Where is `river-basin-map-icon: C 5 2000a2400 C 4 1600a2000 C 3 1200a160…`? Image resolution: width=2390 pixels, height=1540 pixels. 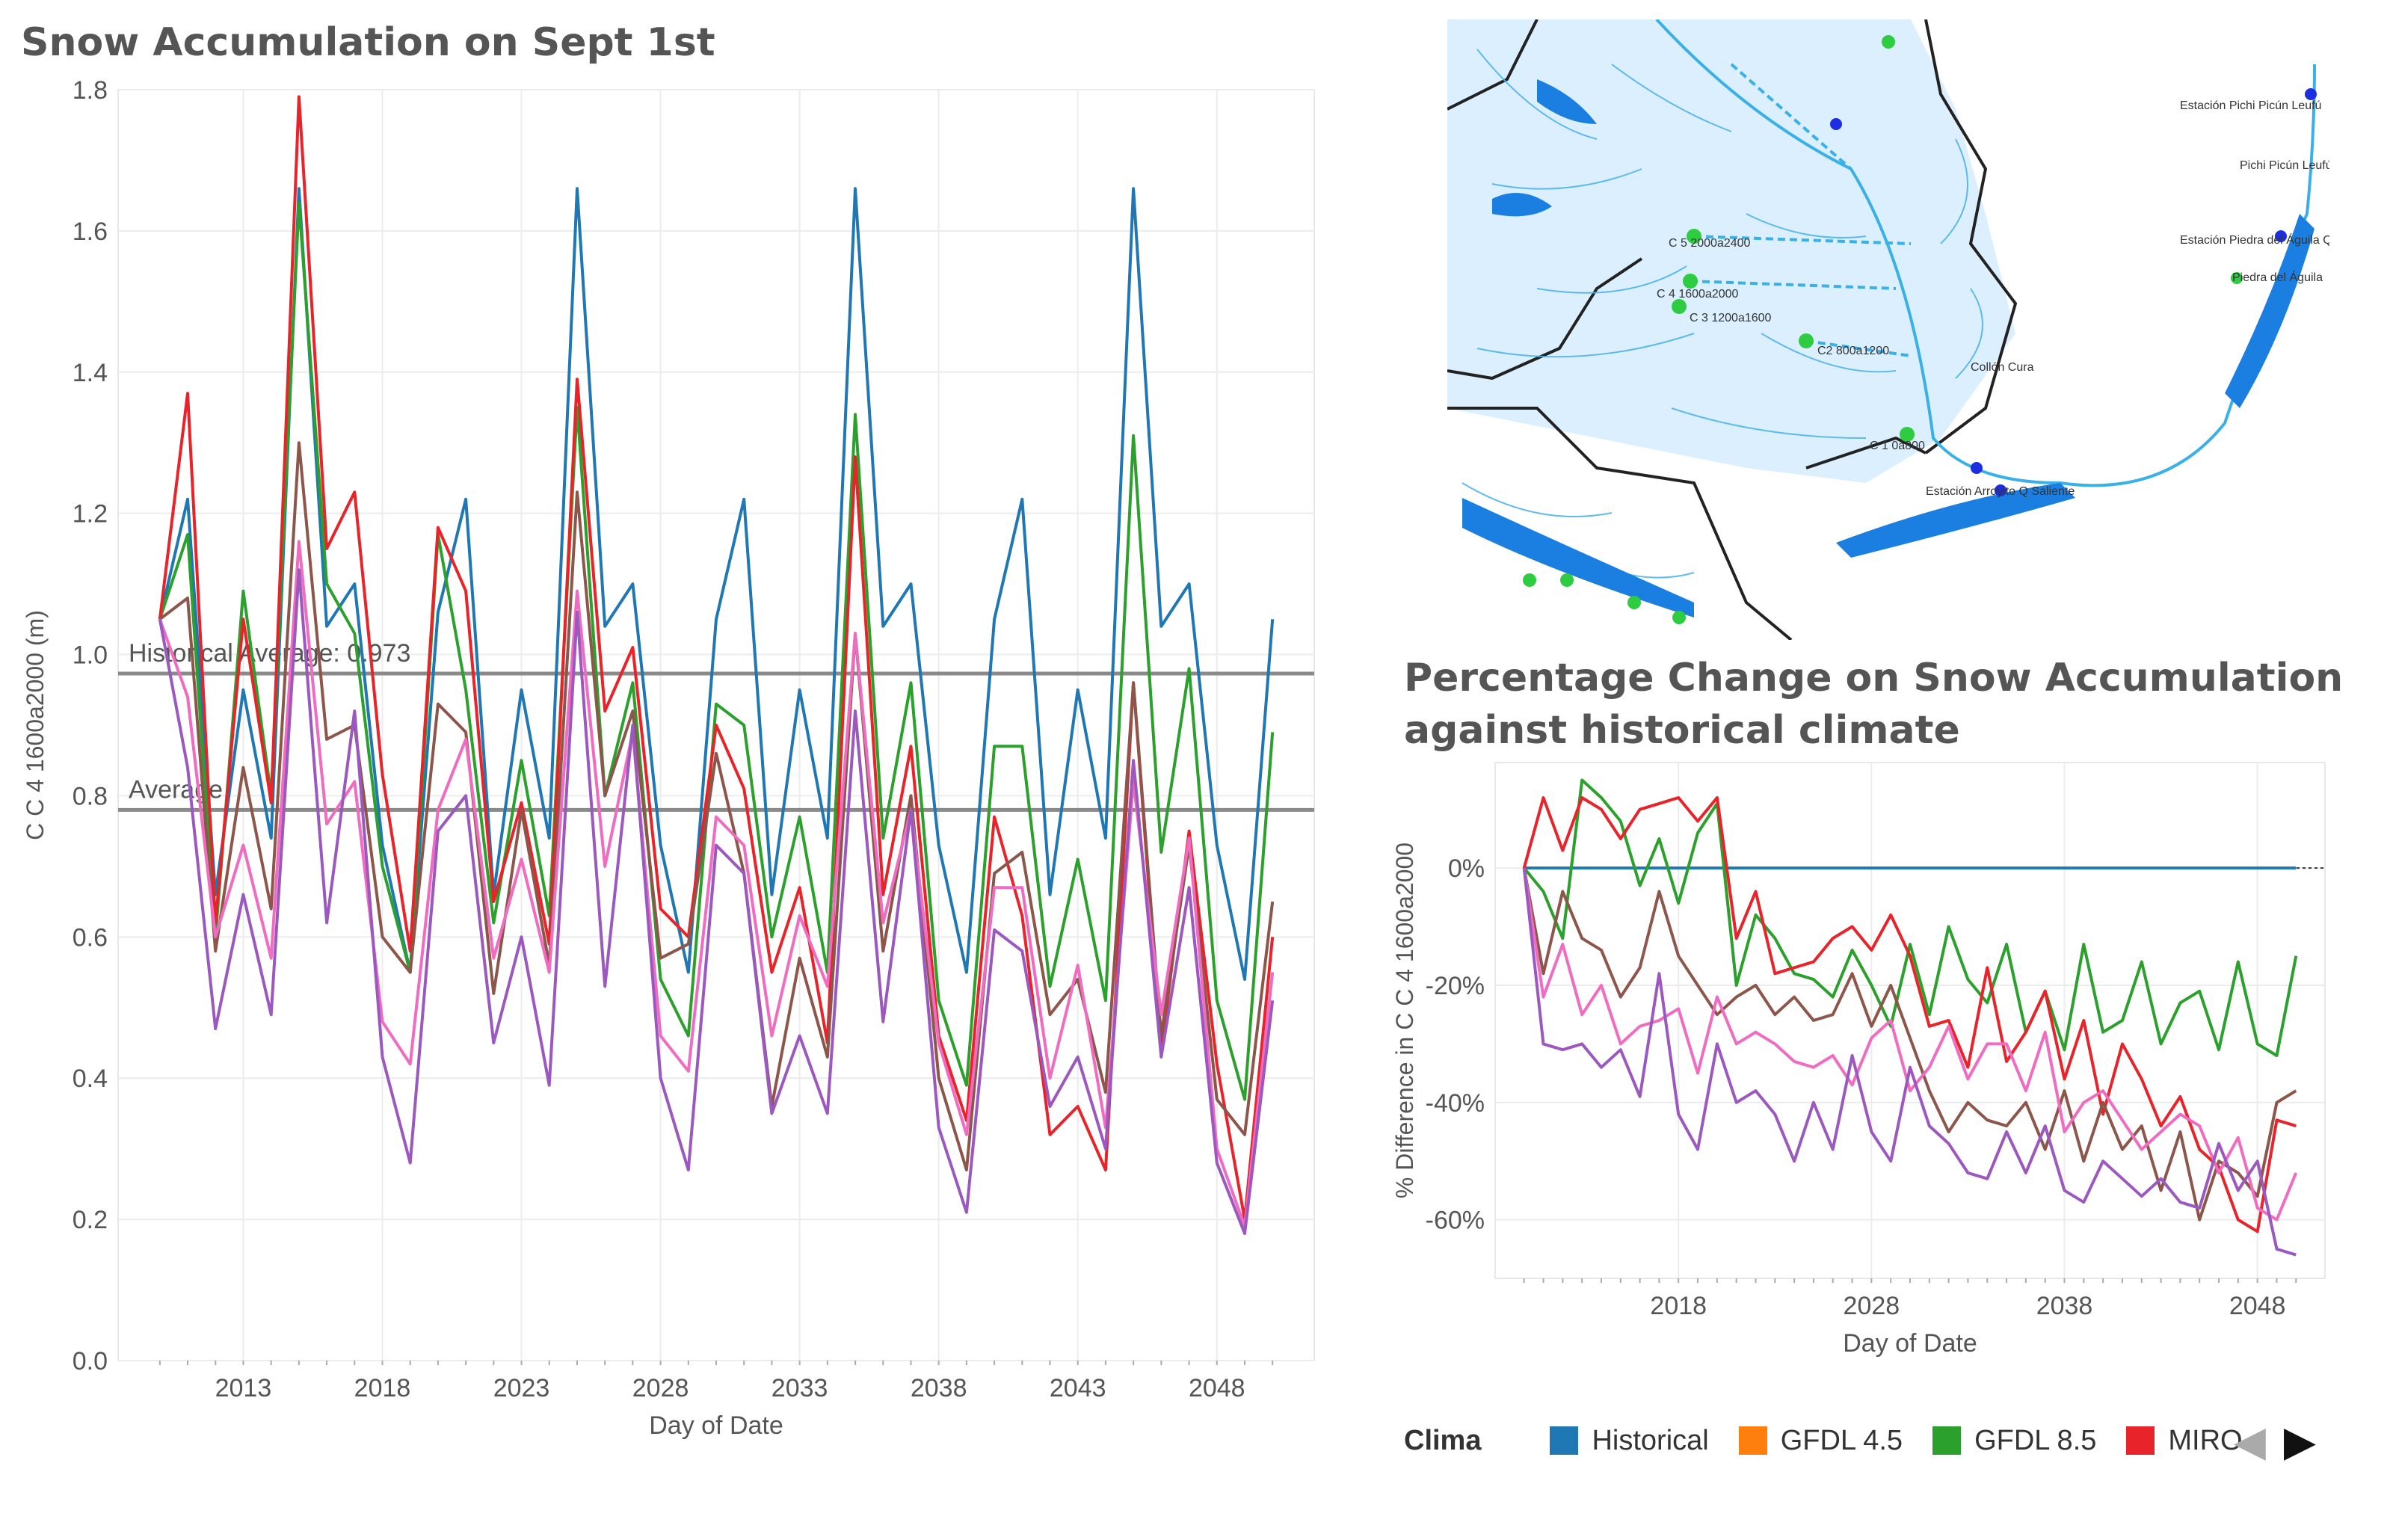 river-basin-map-icon: C 5 2000a2400 C 4 1600a2000 C 3 1200a160… is located at coordinates (1888, 329).